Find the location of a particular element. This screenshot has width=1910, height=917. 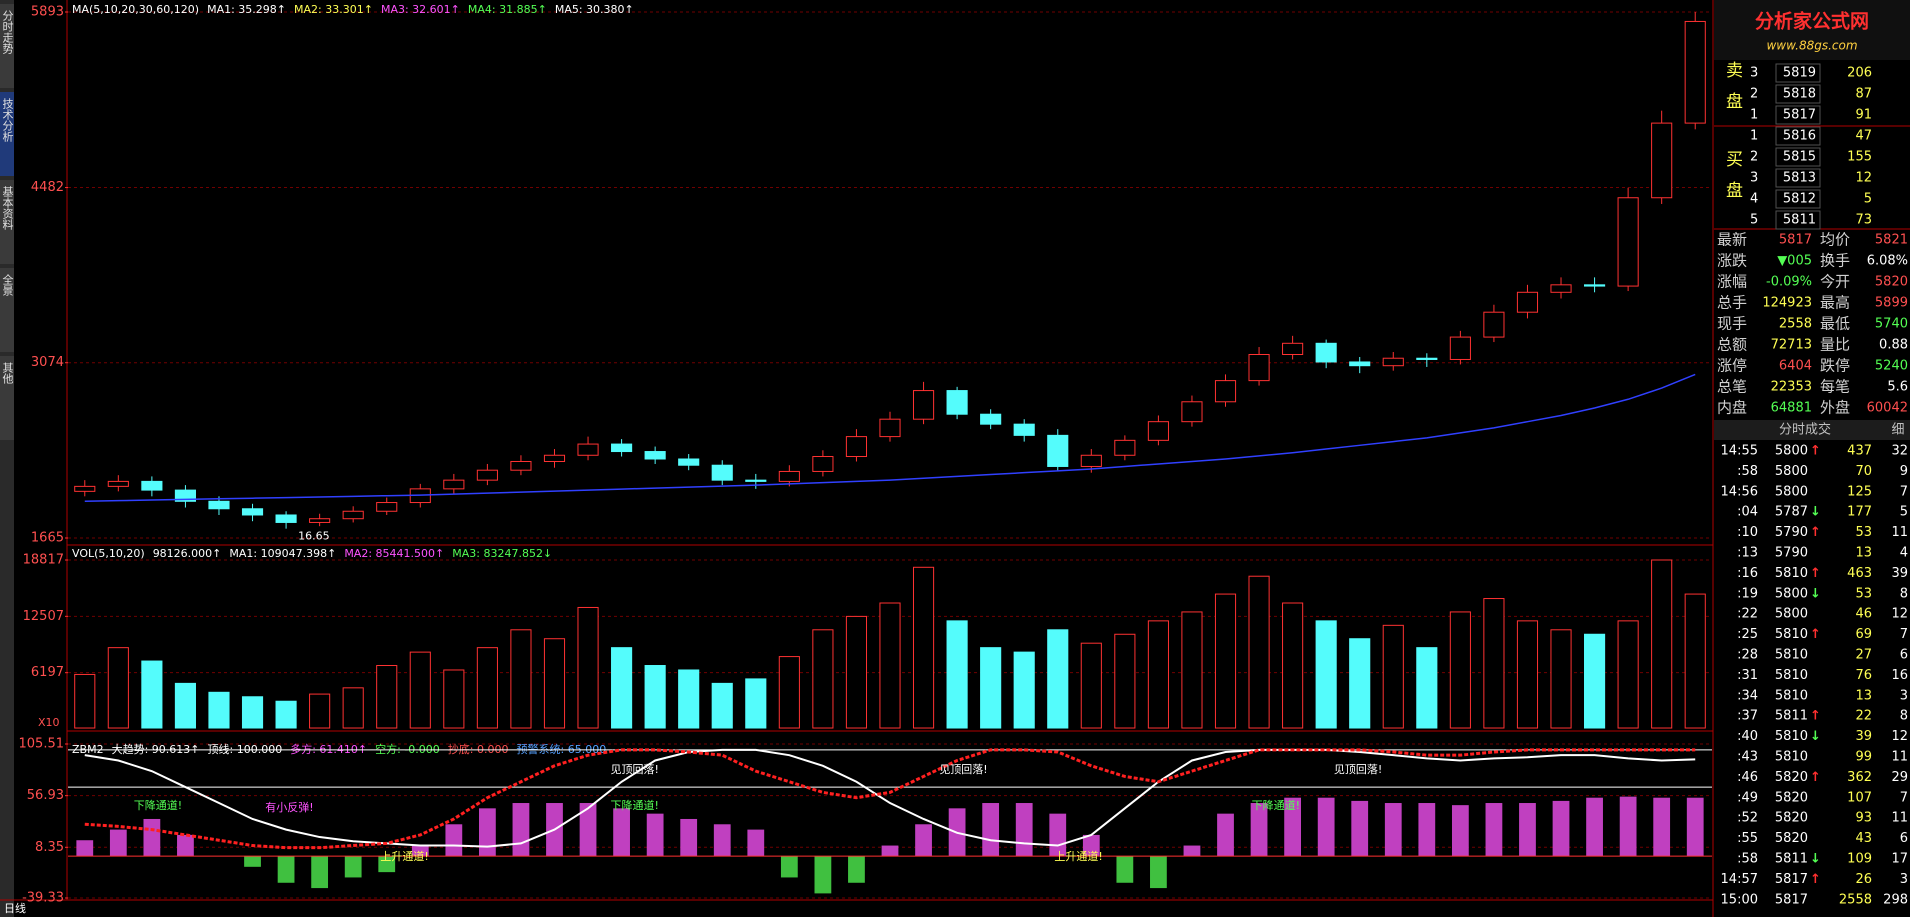

price-cell is located at coordinates (1798, 220).